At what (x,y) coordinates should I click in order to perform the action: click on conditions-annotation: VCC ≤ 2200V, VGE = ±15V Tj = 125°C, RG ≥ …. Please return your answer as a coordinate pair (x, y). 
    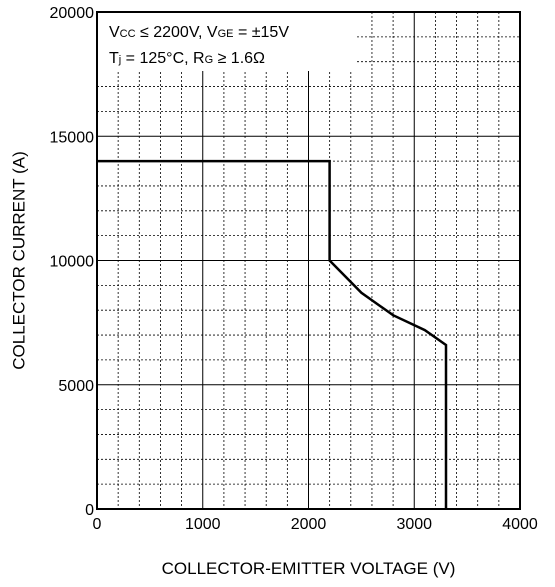
    Looking at the image, I should click on (227, 42).